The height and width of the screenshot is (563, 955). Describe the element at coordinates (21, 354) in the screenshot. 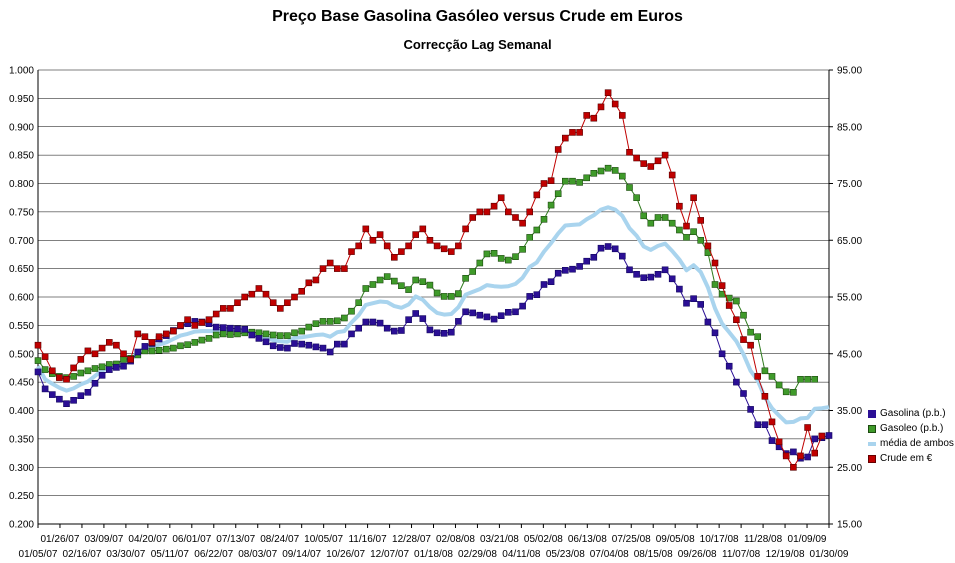

I see `y-left-tick-label: 0.500` at that location.